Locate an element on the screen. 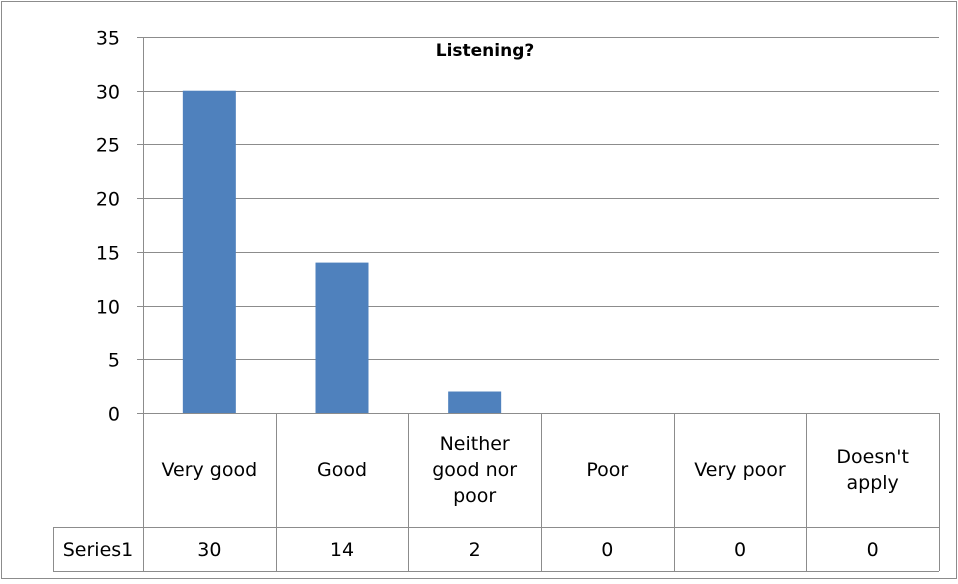  category-label: Doesn't apply is located at coordinates (872, 470).